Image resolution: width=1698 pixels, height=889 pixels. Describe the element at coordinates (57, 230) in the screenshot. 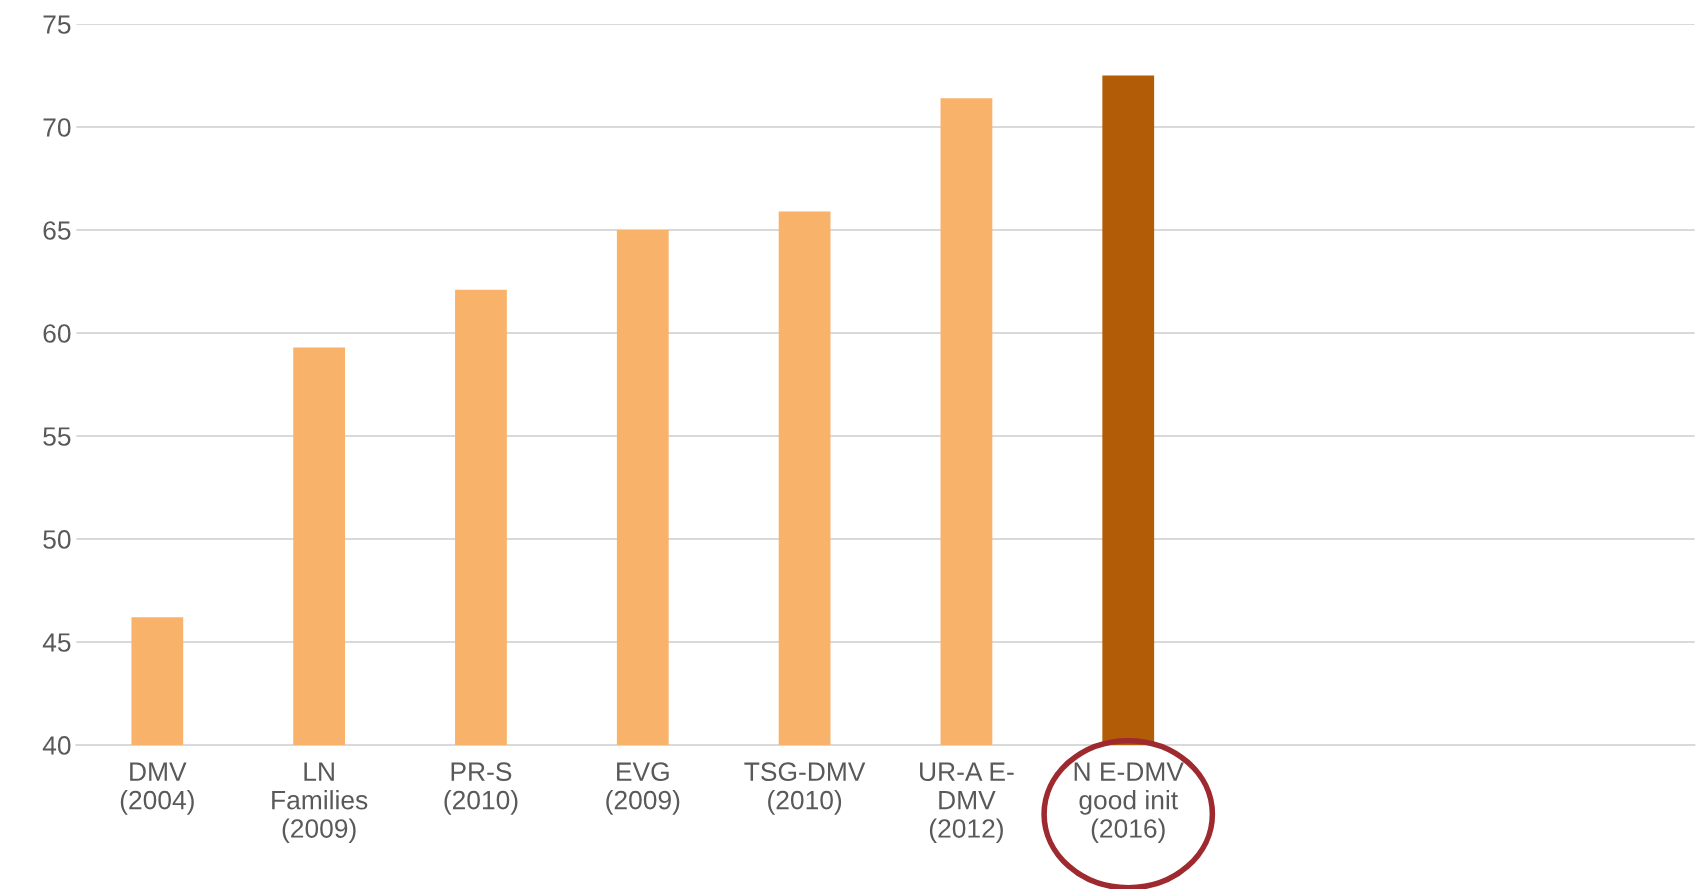

I see `y-tick-label: 65` at that location.